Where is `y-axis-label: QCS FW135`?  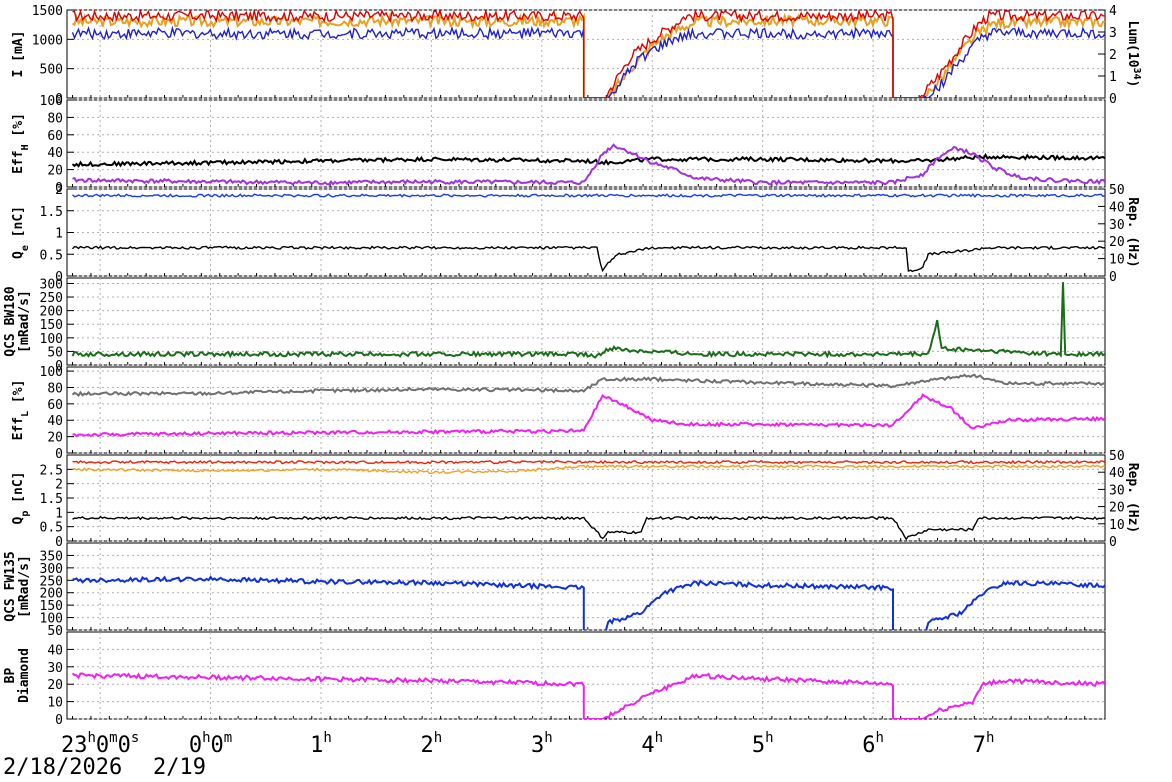
y-axis-label: QCS FW135 is located at coordinates (10, 586).